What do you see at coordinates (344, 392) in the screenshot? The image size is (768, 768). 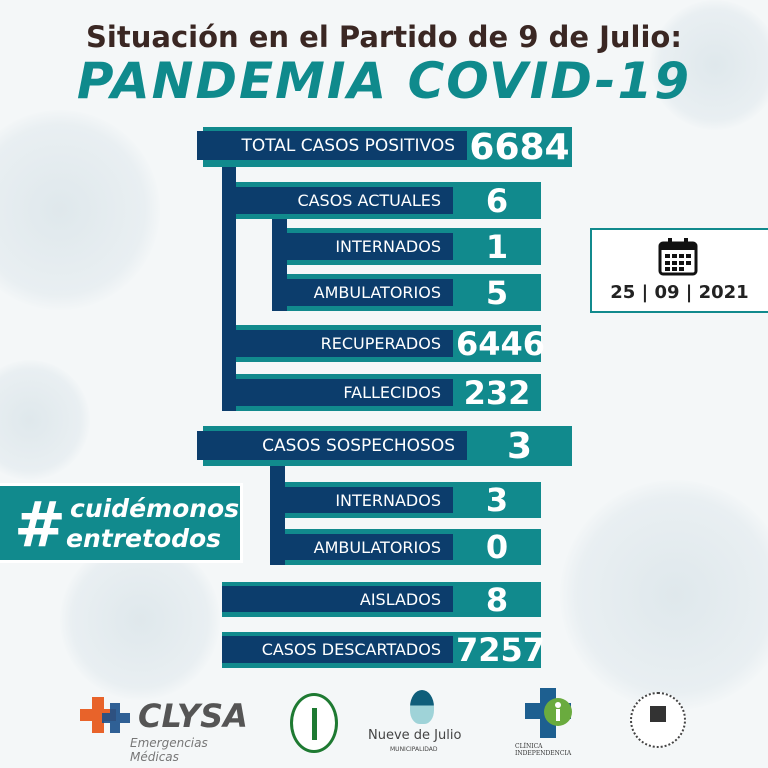 I see `label: FALLECIDOS` at bounding box center [344, 392].